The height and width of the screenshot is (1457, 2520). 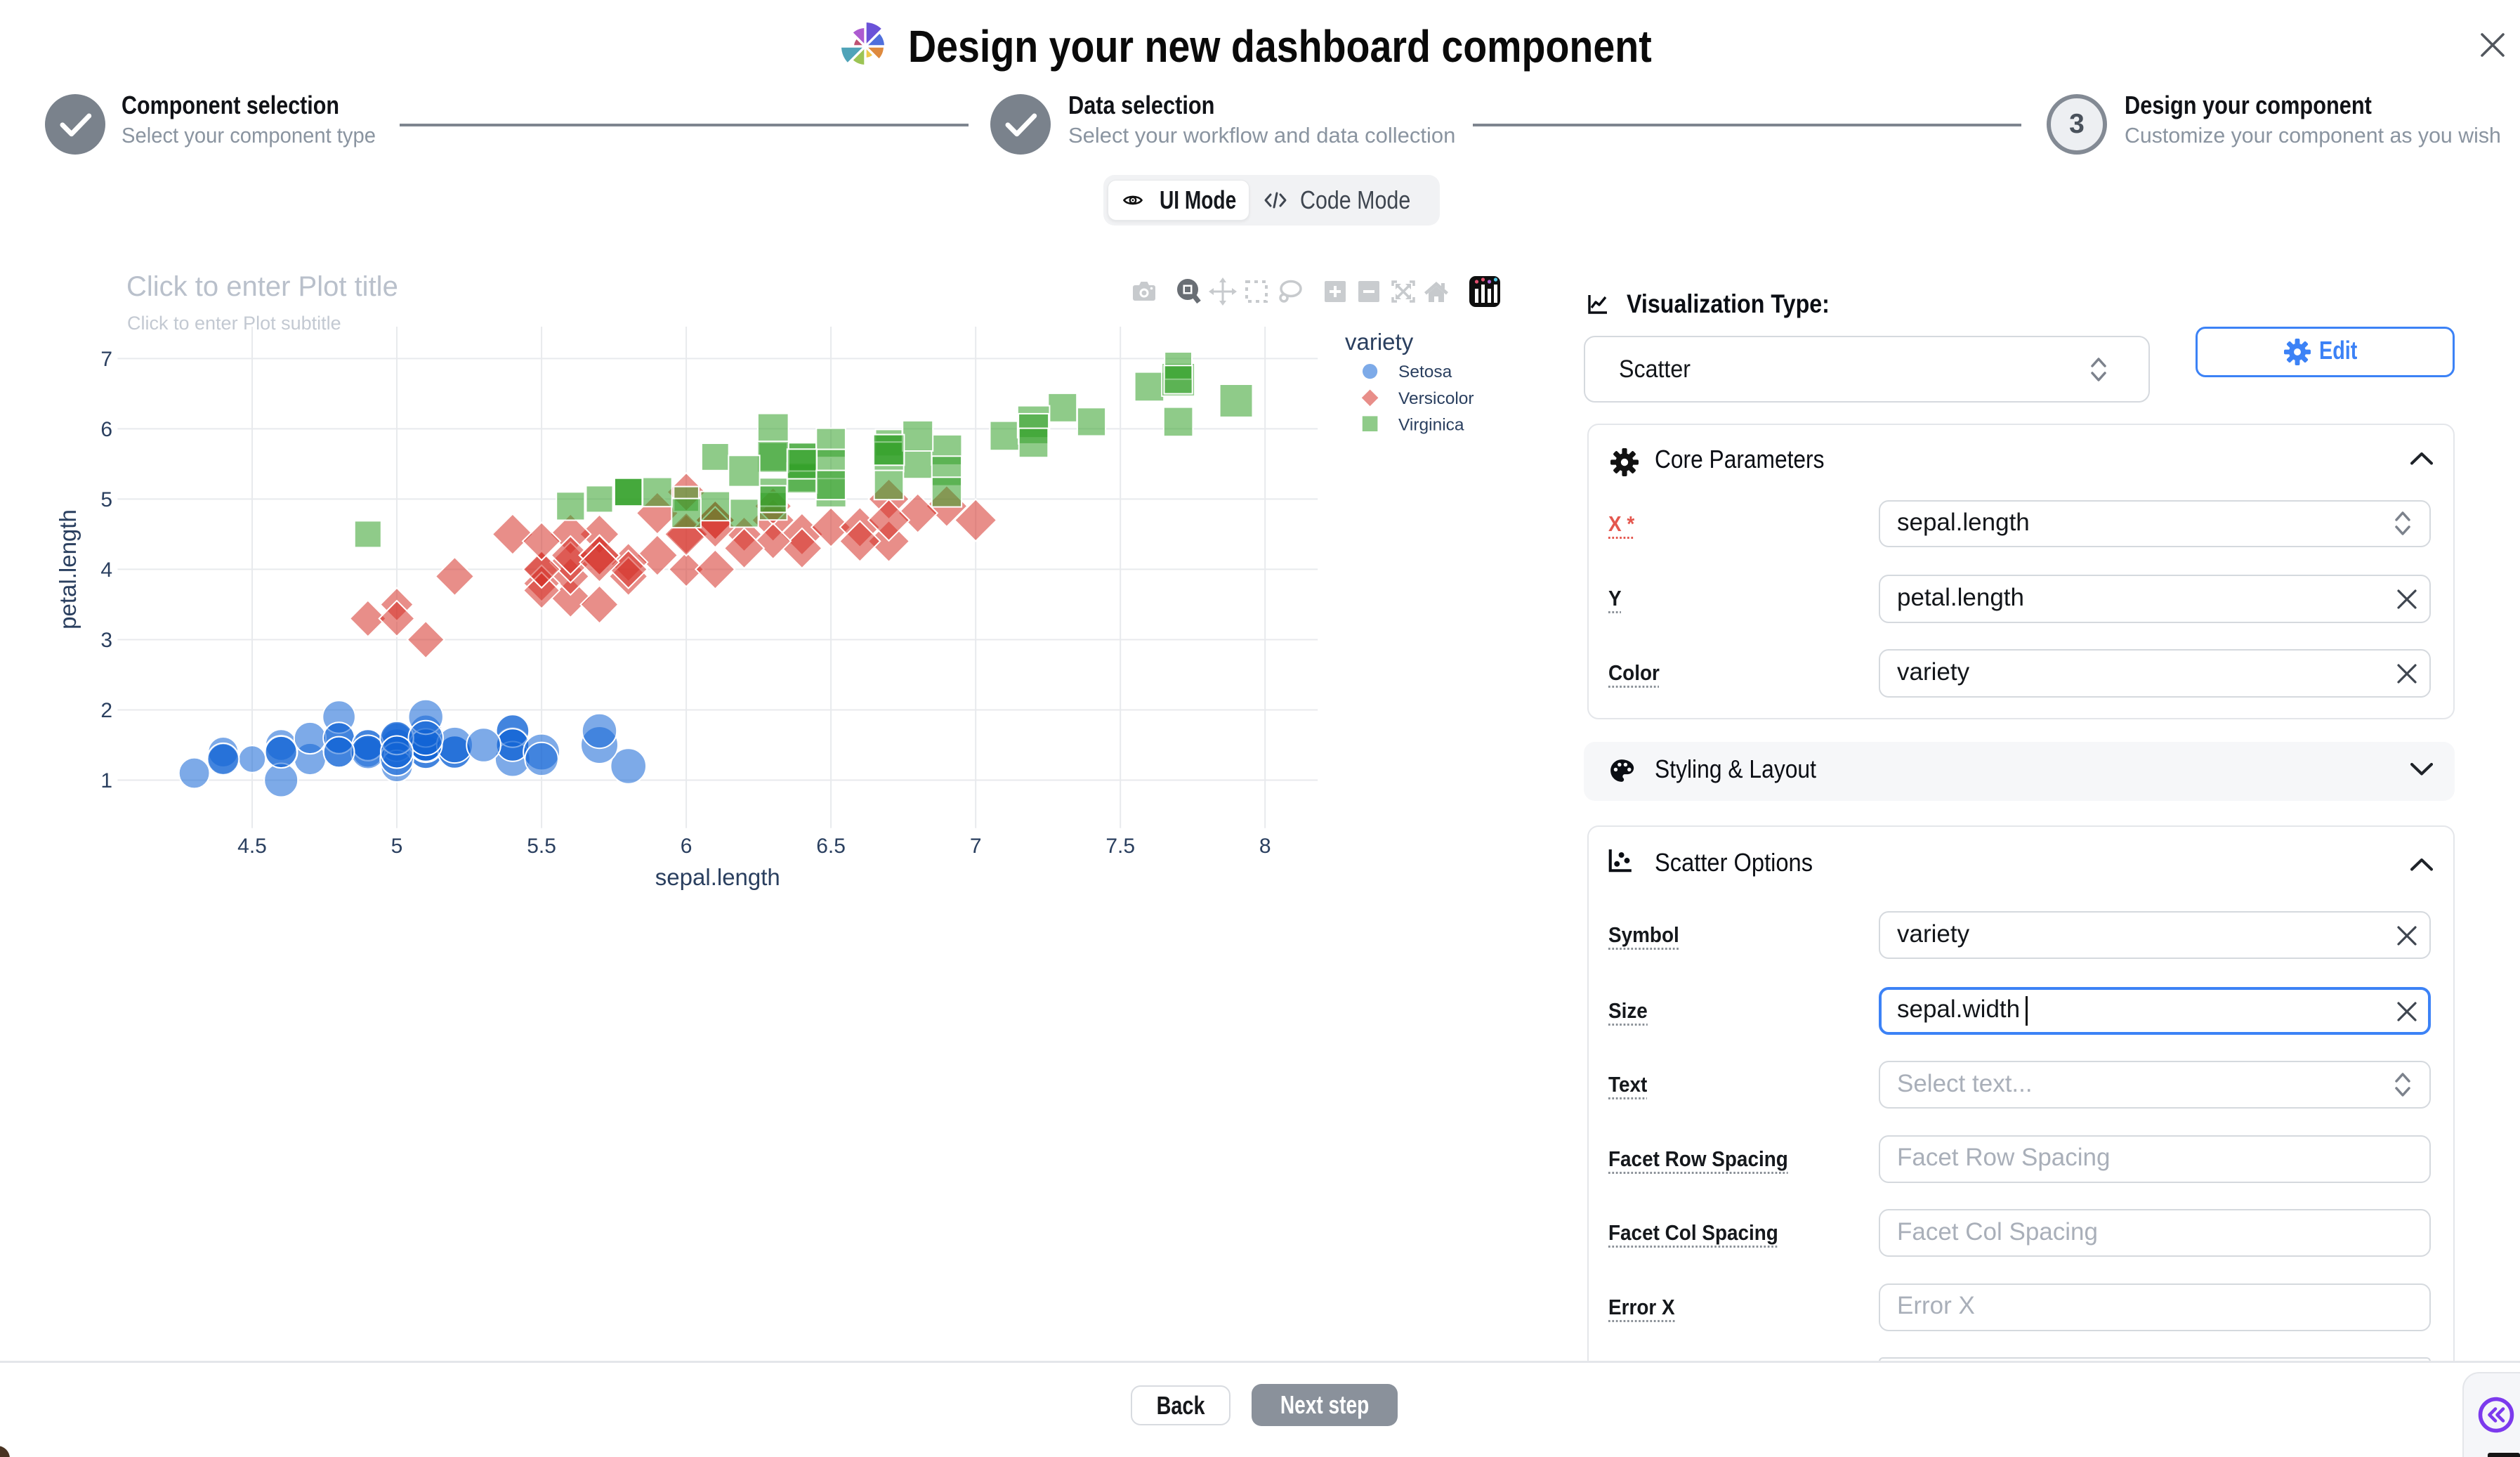 What do you see at coordinates (252, 846) in the screenshot?
I see `svg-text: 4.5` at bounding box center [252, 846].